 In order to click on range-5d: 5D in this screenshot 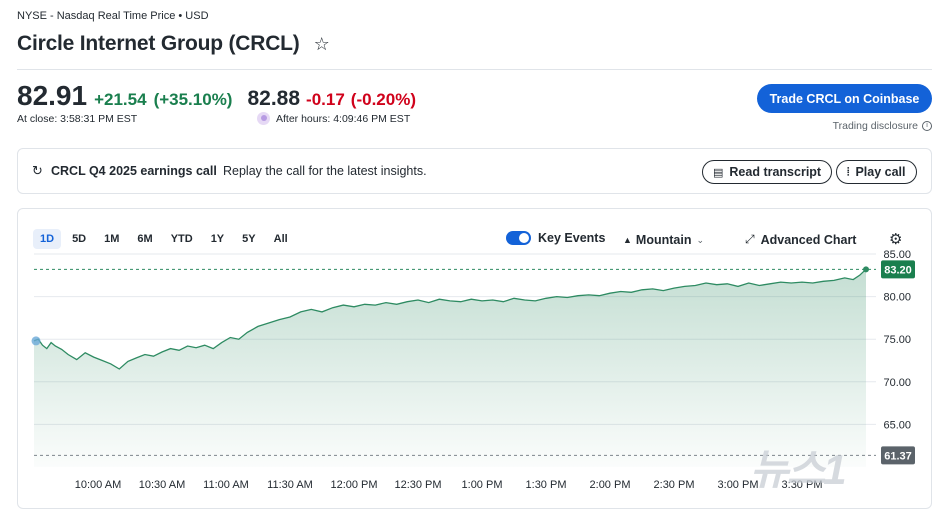, I will do `click(79, 239)`.